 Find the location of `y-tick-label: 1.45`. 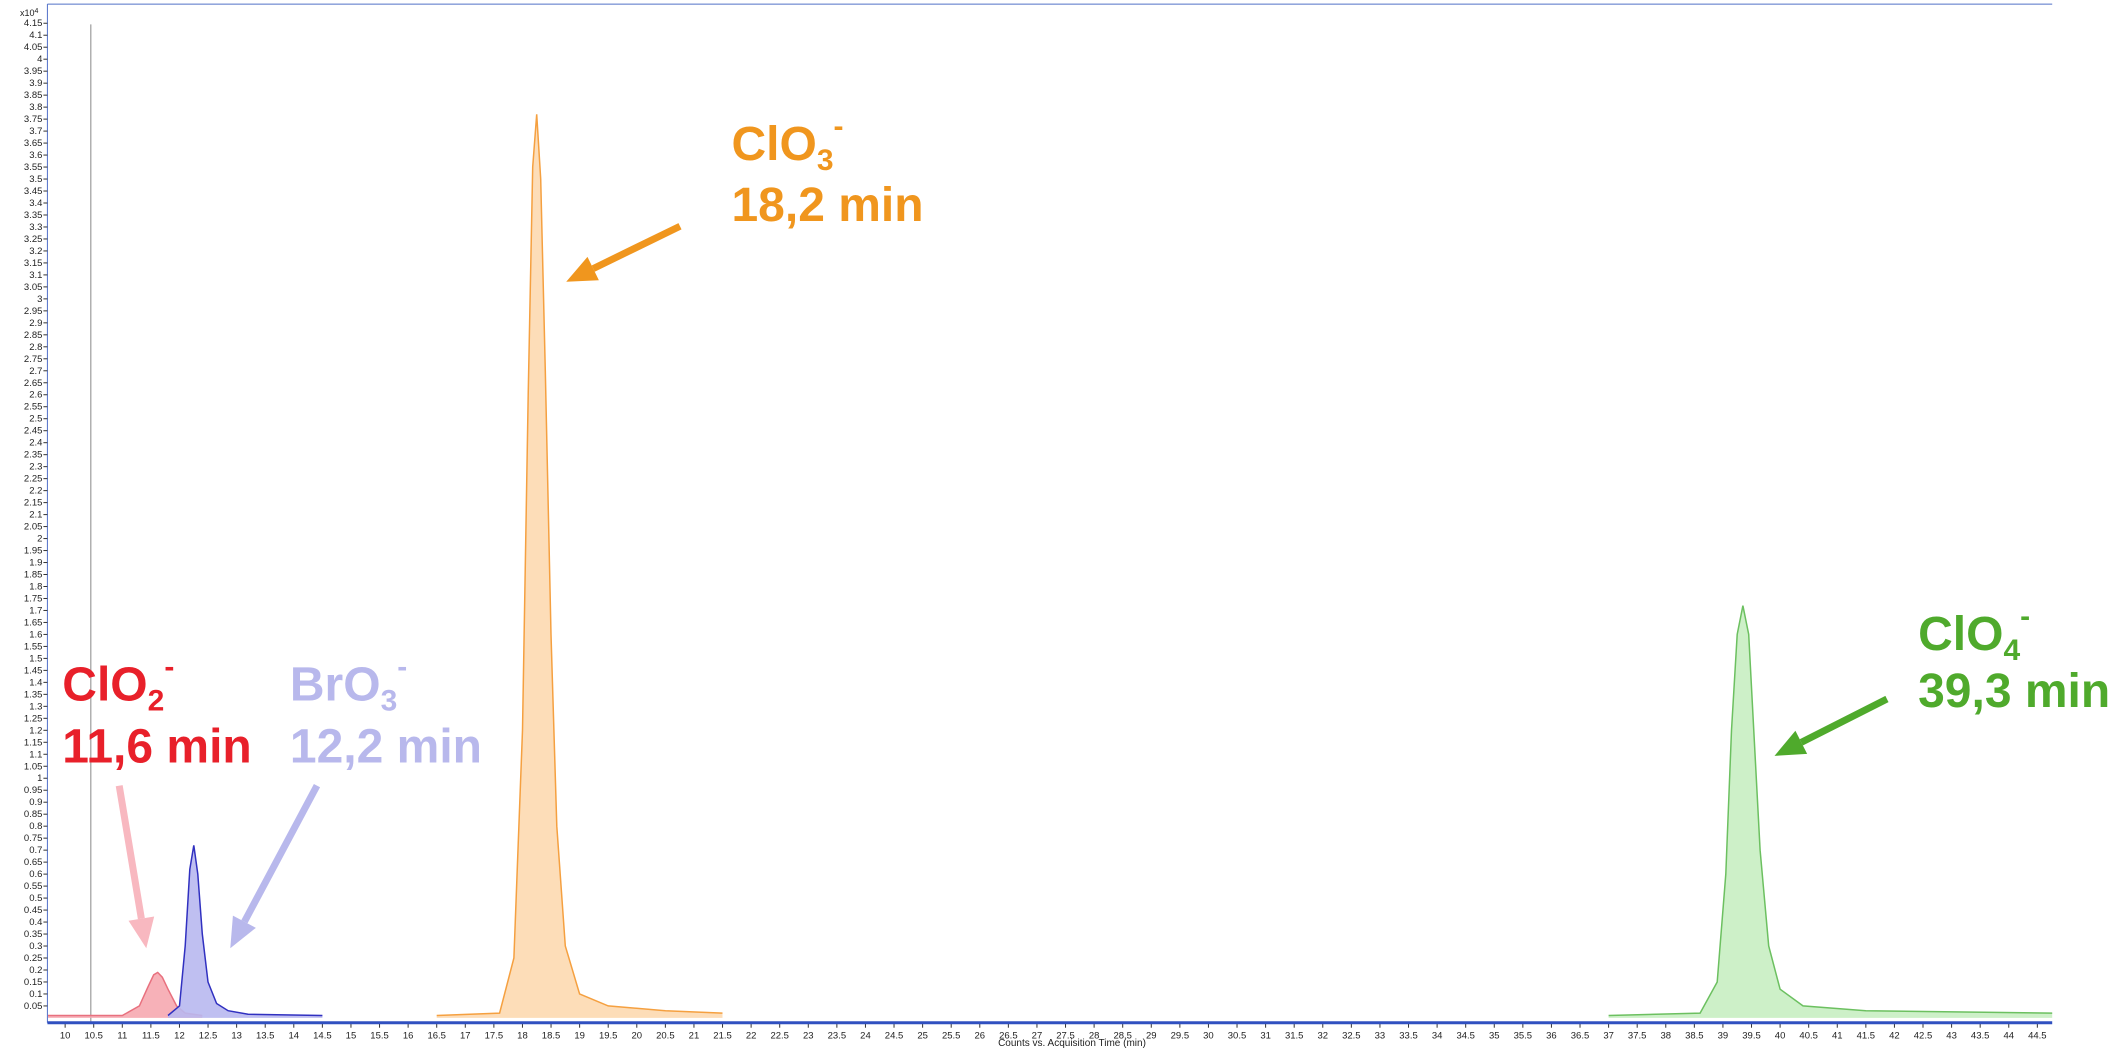

y-tick-label: 1.45 is located at coordinates (33, 670).